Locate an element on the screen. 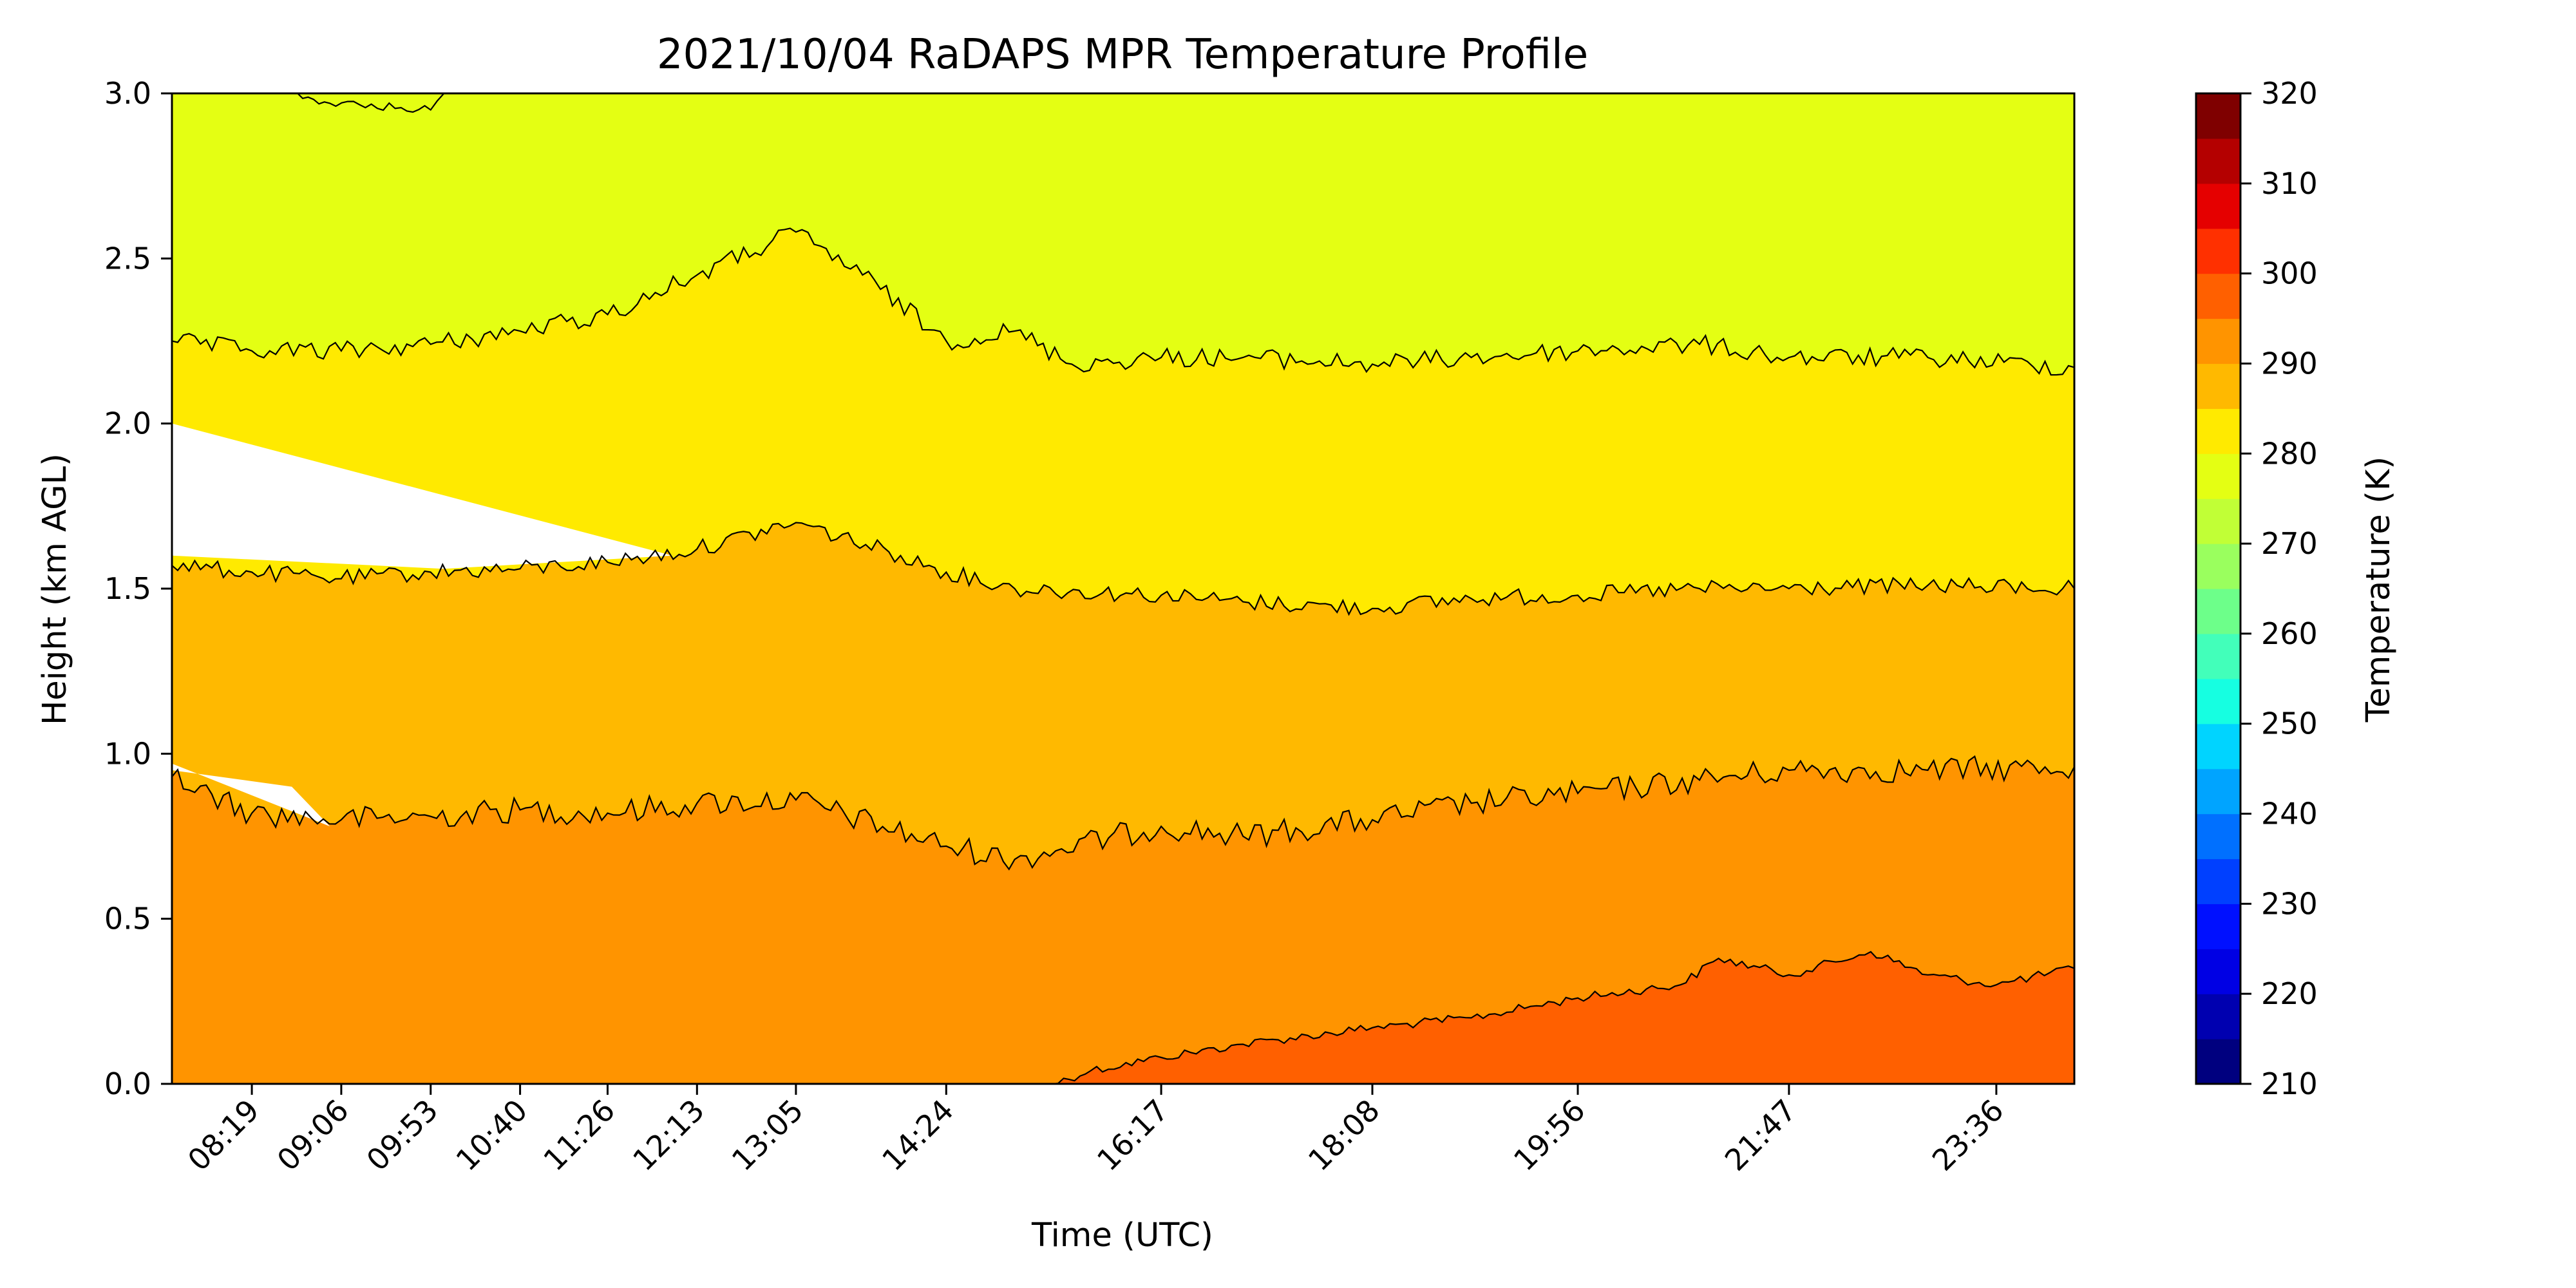 This screenshot has width=2576, height=1288. x-axis-title: Time (UTC) is located at coordinates (1122, 1236).